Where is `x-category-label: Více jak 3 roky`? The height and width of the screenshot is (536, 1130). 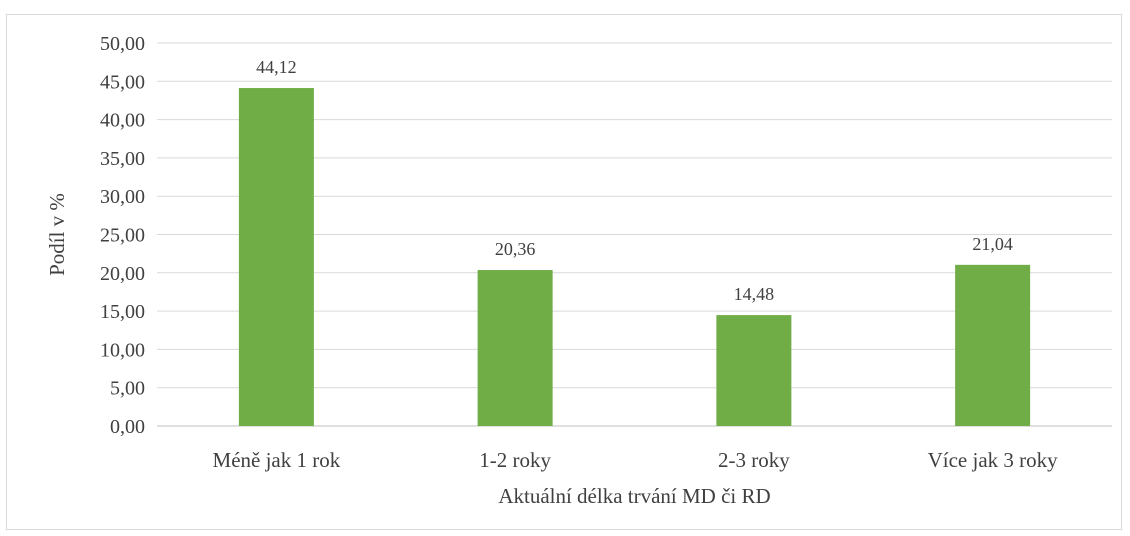
x-category-label: Více jak 3 roky is located at coordinates (993, 460).